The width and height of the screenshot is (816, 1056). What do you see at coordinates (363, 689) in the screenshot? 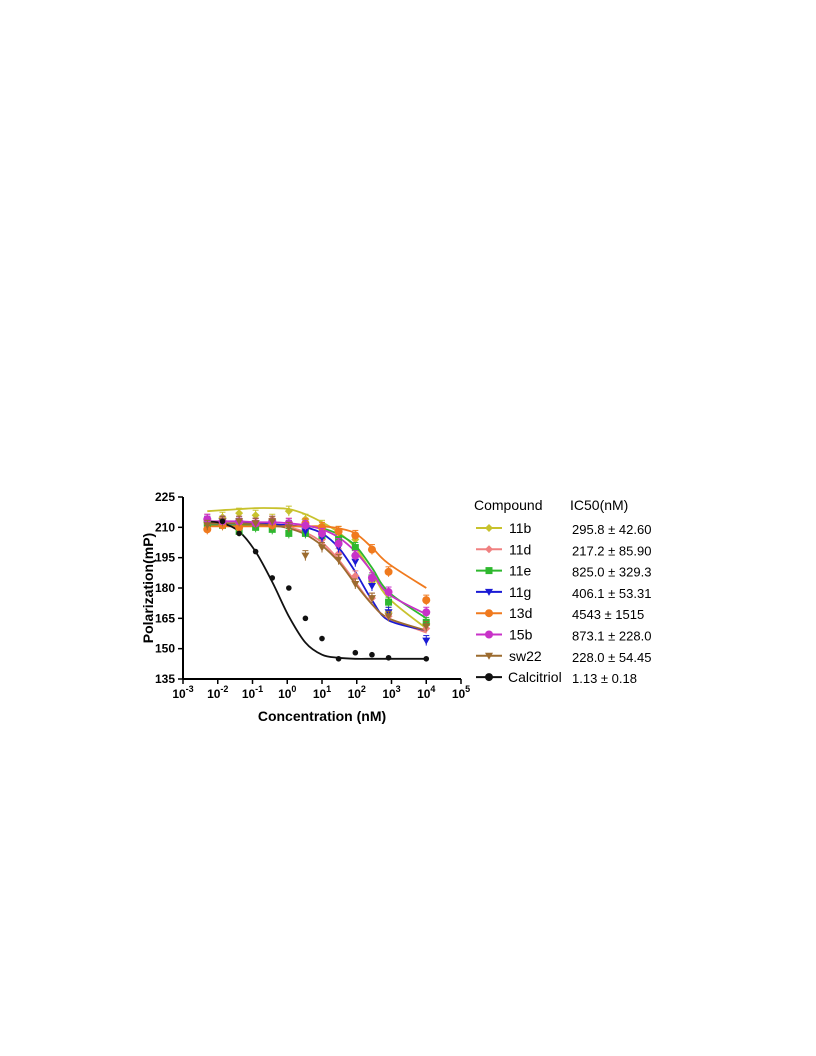
I see `x-tick-label-exponent: 2` at bounding box center [363, 689].